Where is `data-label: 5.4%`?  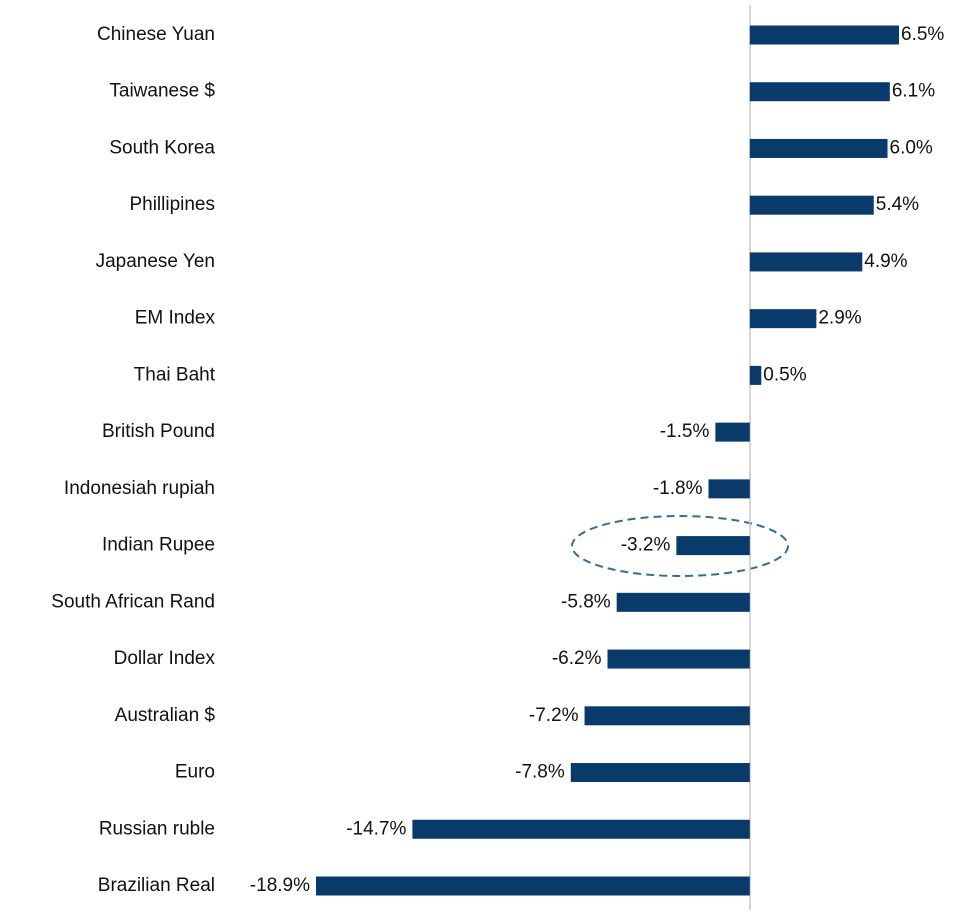
data-label: 5.4% is located at coordinates (897, 204).